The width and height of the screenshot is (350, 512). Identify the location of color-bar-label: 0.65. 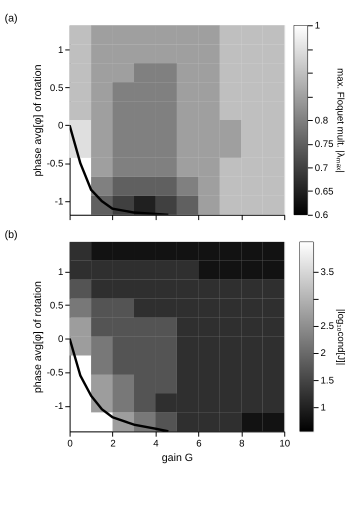
(324, 192).